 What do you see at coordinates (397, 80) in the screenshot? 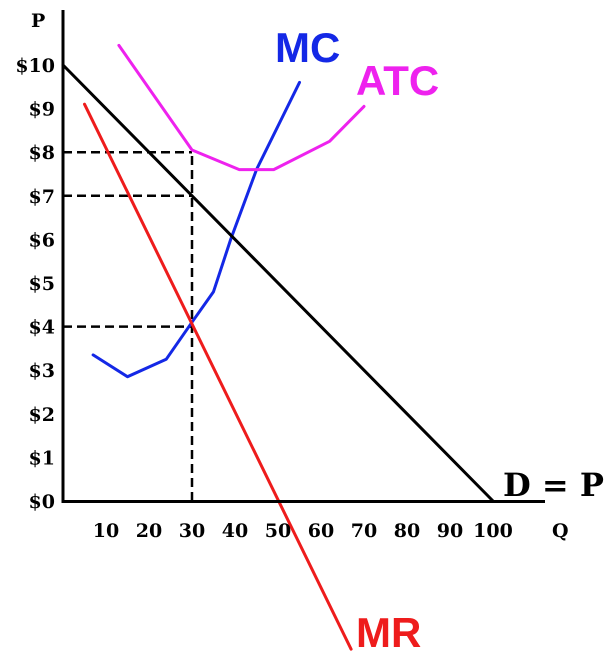
I see `atc-label: ATC` at bounding box center [397, 80].